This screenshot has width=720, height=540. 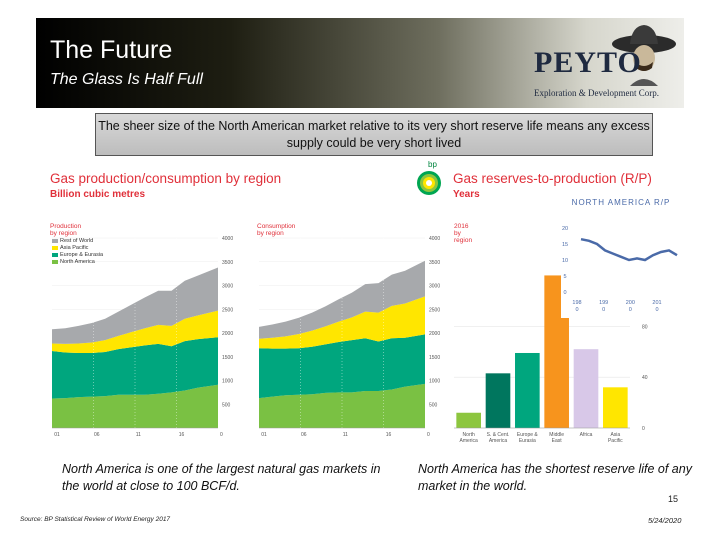 I want to click on right-chart-title: Gas reserves-to-production (R/P), so click(x=552, y=178).